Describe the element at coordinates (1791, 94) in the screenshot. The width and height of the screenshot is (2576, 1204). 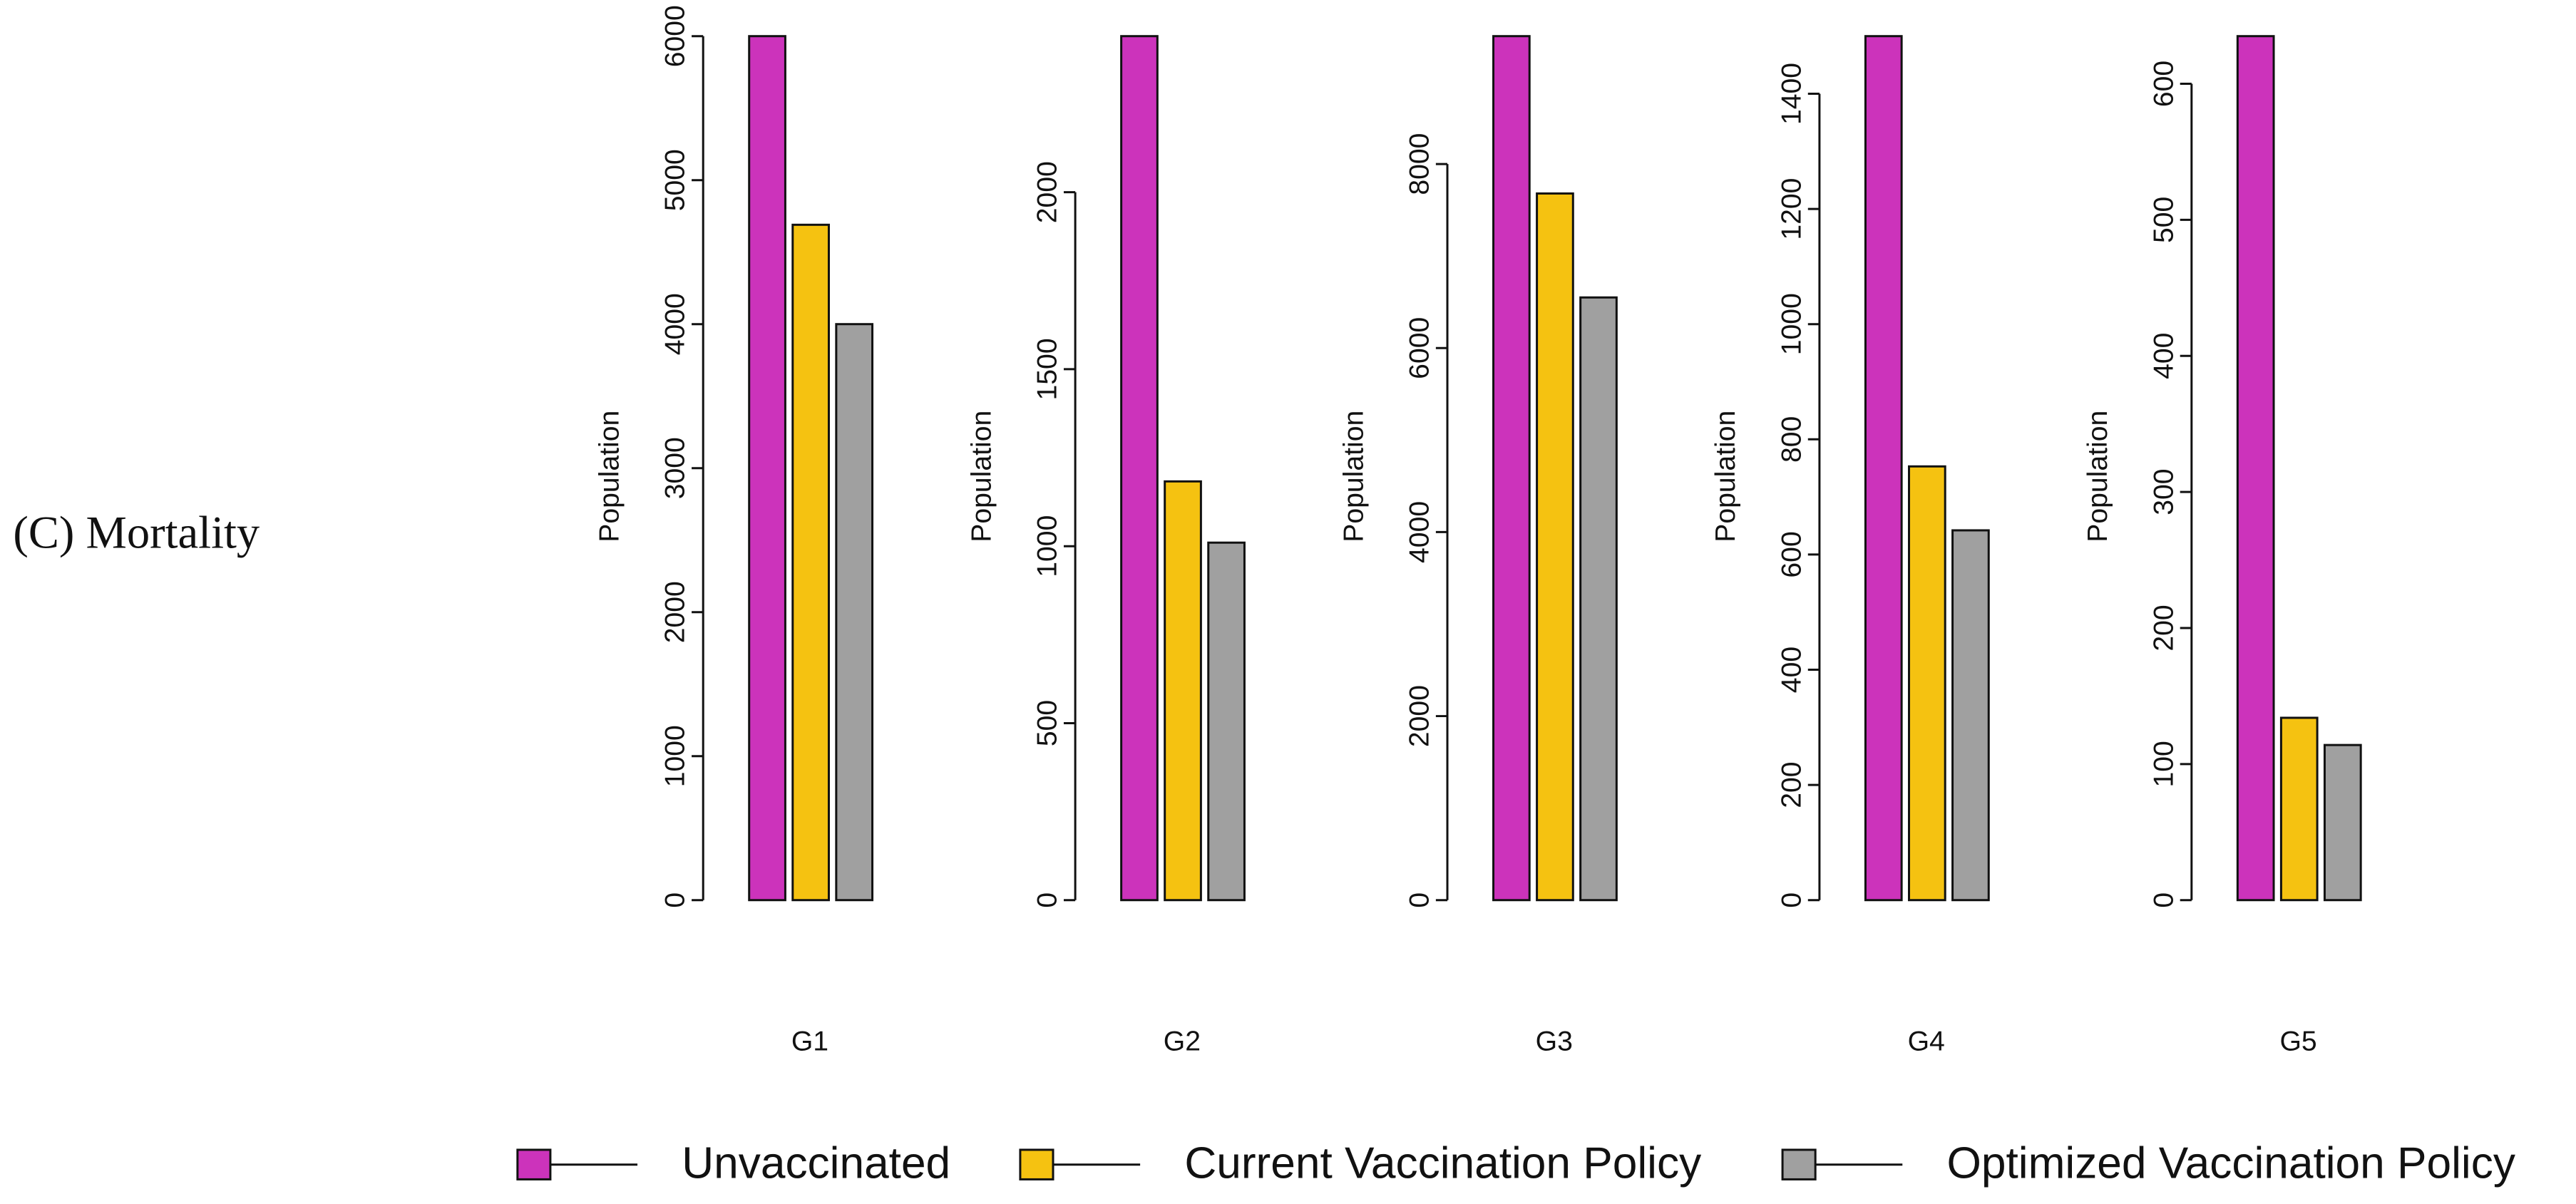
I see `y-tick-label: 1400` at that location.